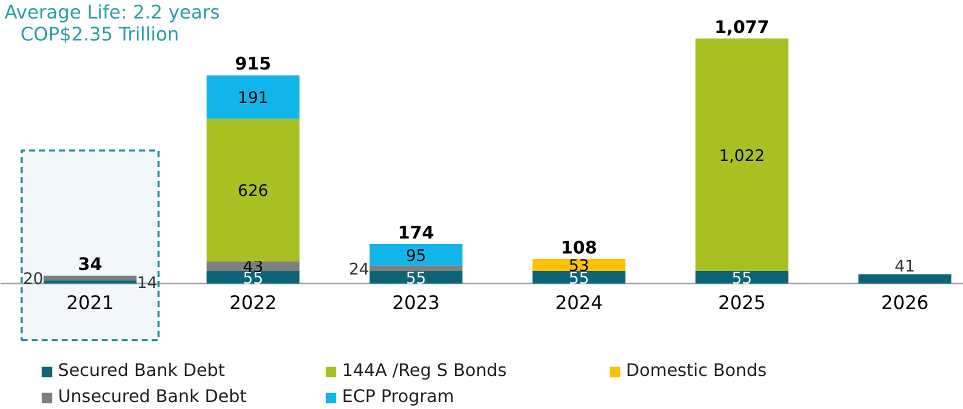 This screenshot has height=409, width=963. What do you see at coordinates (905, 266) in the screenshot?
I see `data-label: 41` at bounding box center [905, 266].